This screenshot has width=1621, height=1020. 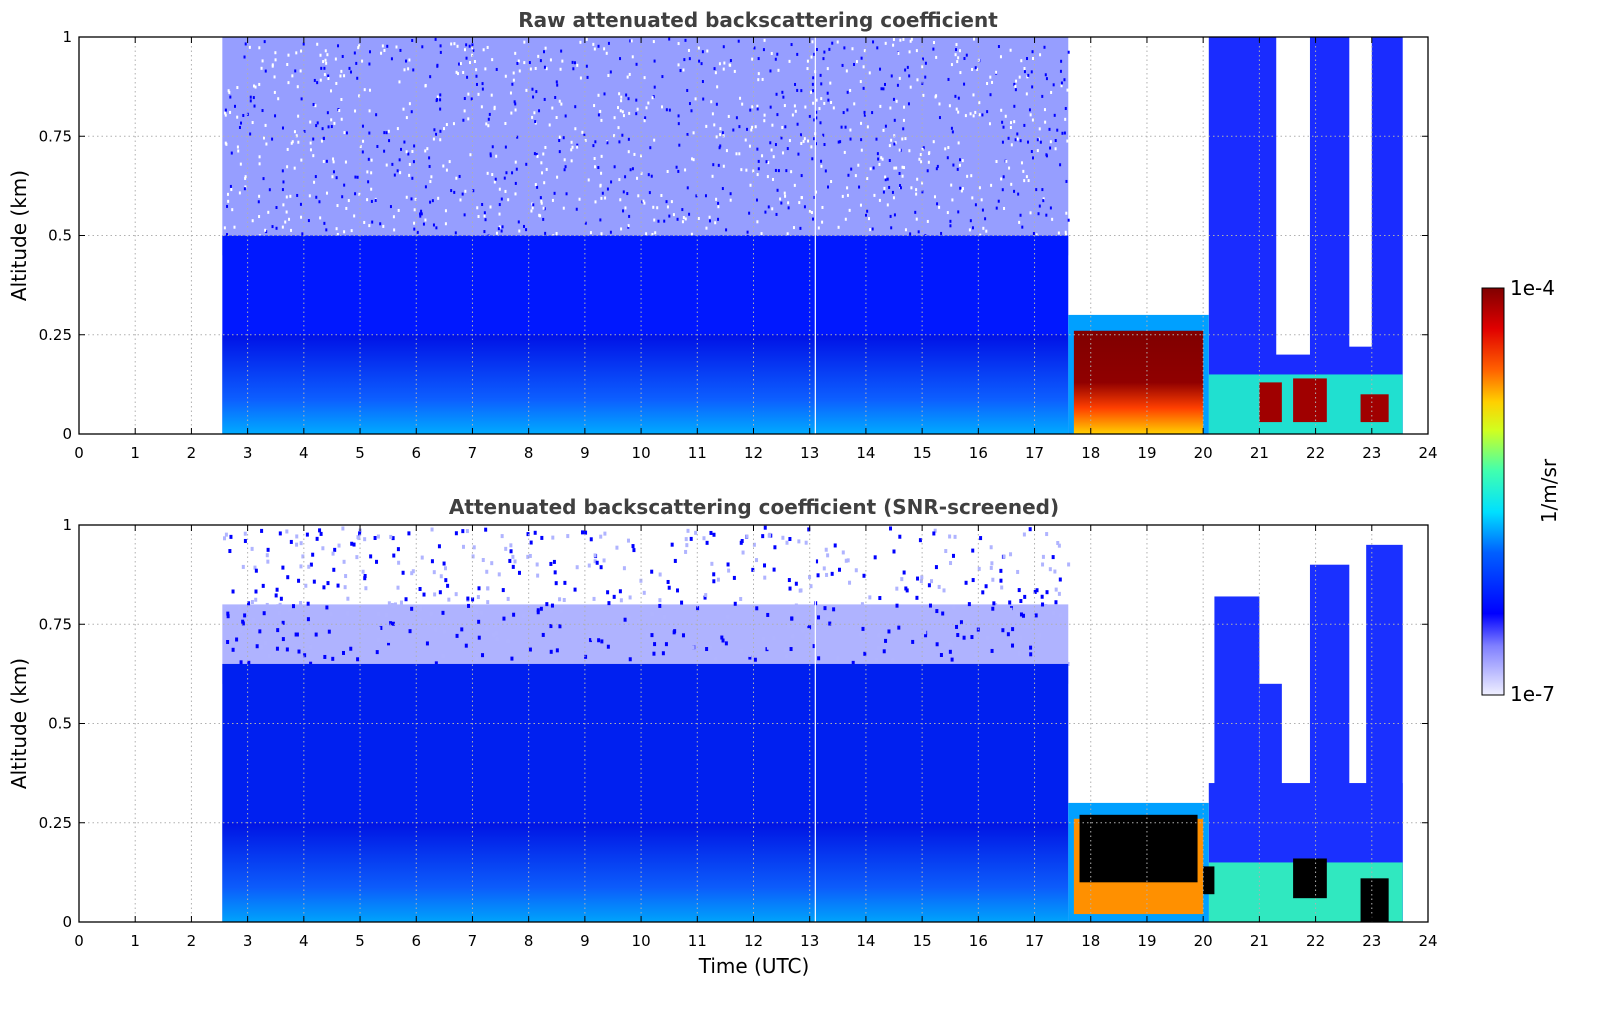 What do you see at coordinates (1310, 400) in the screenshot?
I see `low-cloud-patch` at bounding box center [1310, 400].